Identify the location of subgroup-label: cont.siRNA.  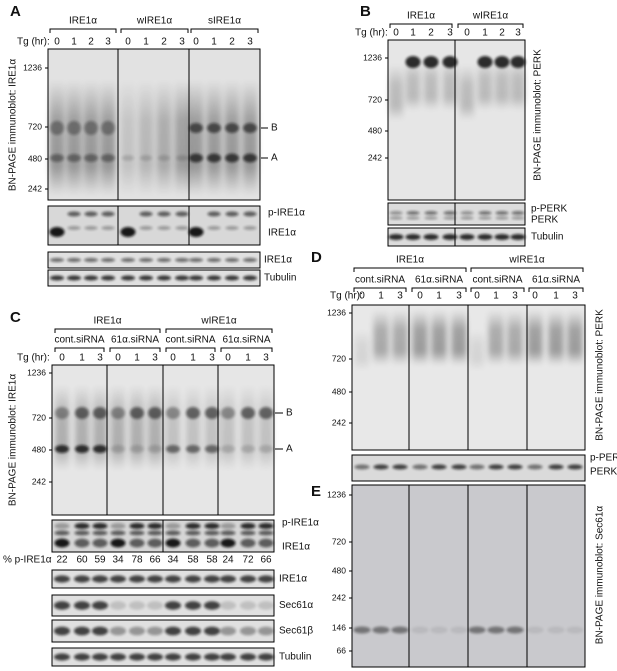
(190, 340).